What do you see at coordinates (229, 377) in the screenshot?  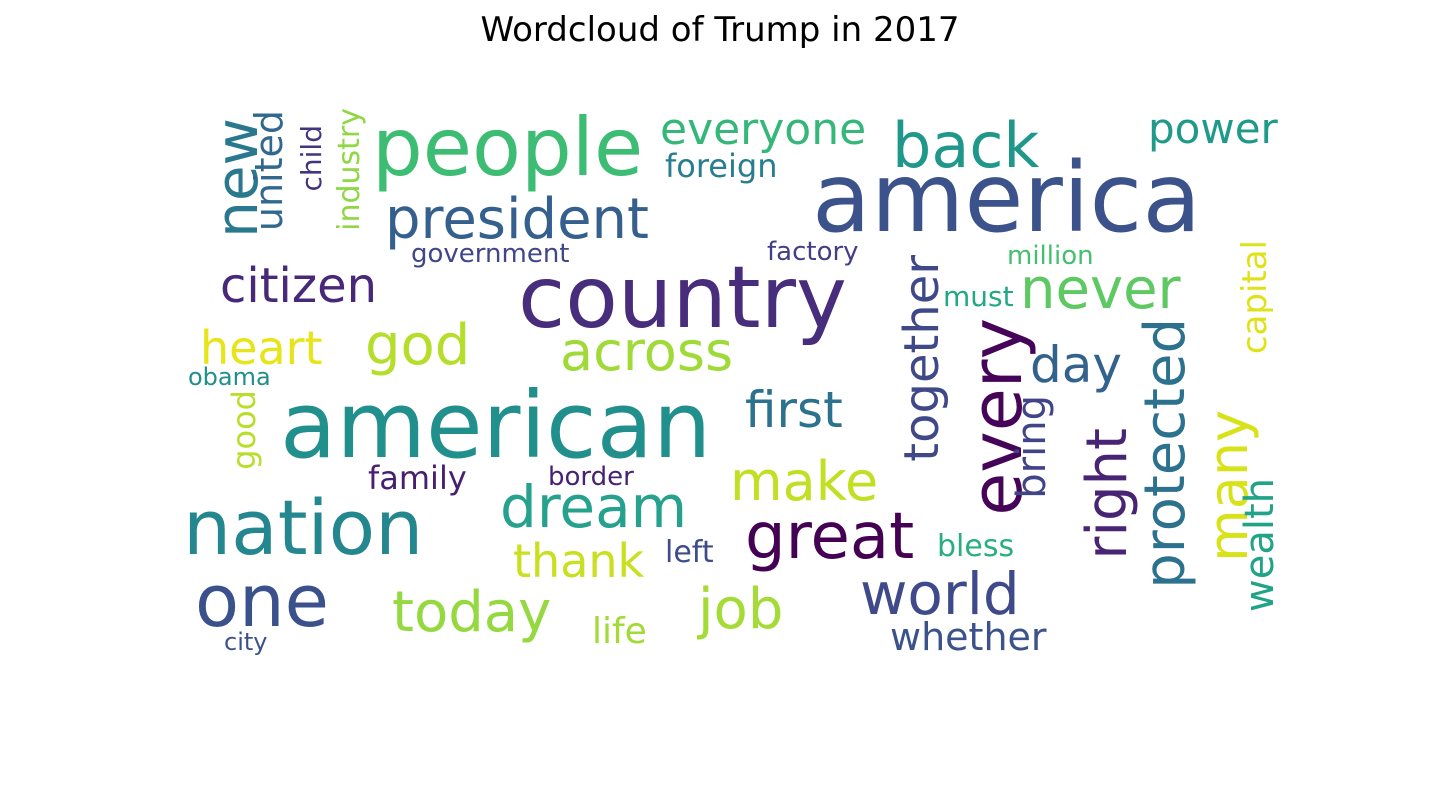 I see `word-obama: obama` at bounding box center [229, 377].